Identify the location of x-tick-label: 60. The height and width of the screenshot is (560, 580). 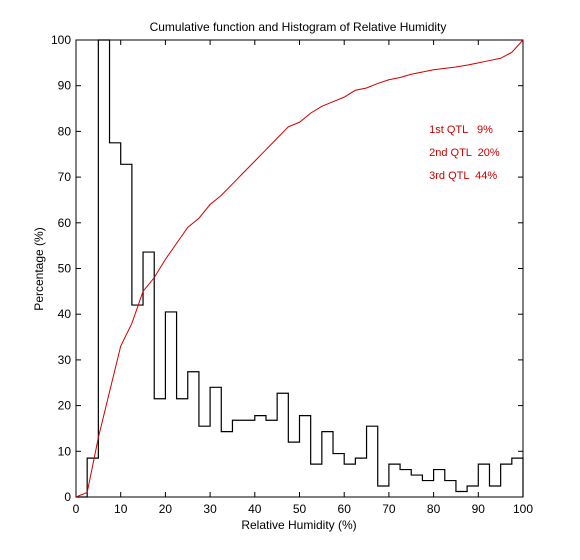
(345, 509).